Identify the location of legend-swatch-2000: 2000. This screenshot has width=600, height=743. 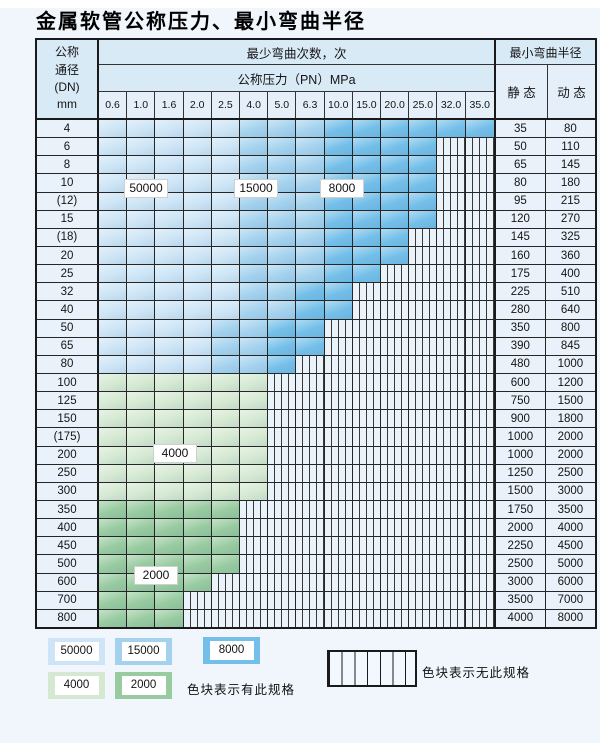
(143, 685).